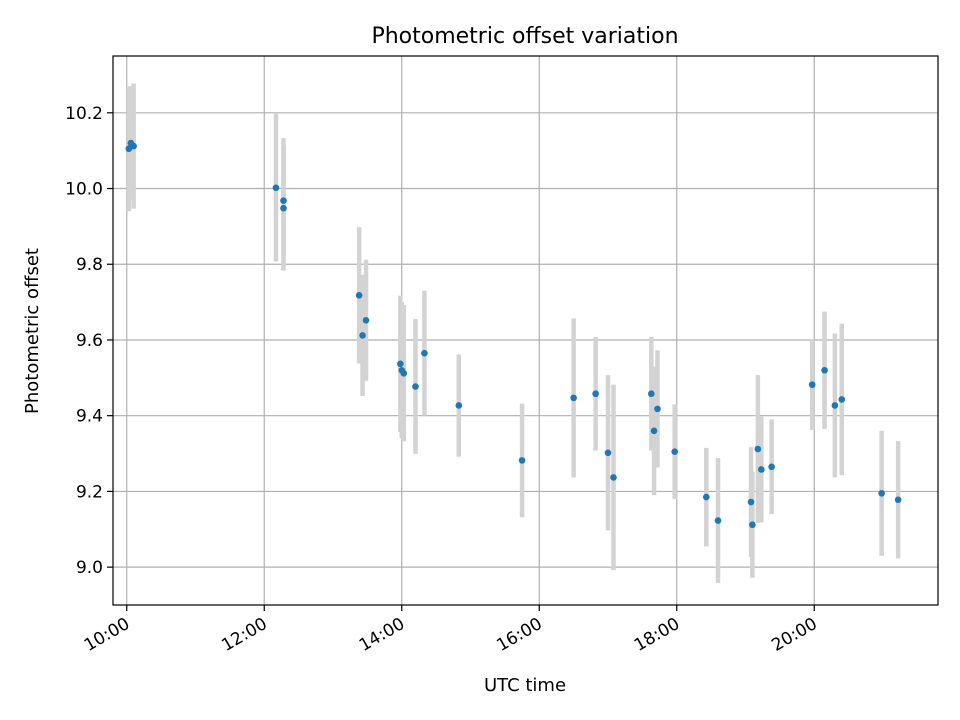 This screenshot has height=720, width=960. I want to click on y-axis-ticks: 9.0 9.2 9.4 9.6 9.8 10.0 10.2, so click(89, 341).